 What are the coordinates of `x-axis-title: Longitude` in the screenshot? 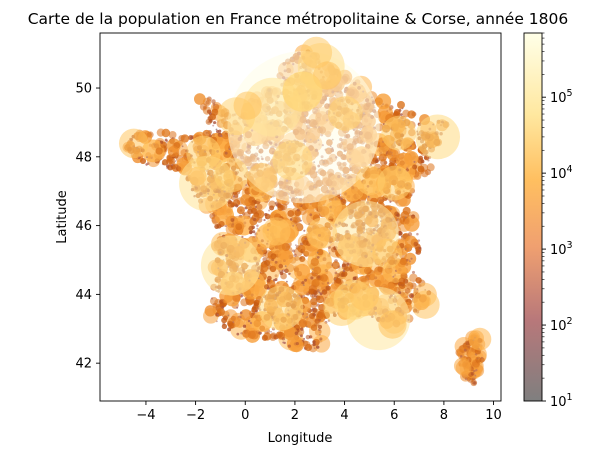 It's located at (300, 438).